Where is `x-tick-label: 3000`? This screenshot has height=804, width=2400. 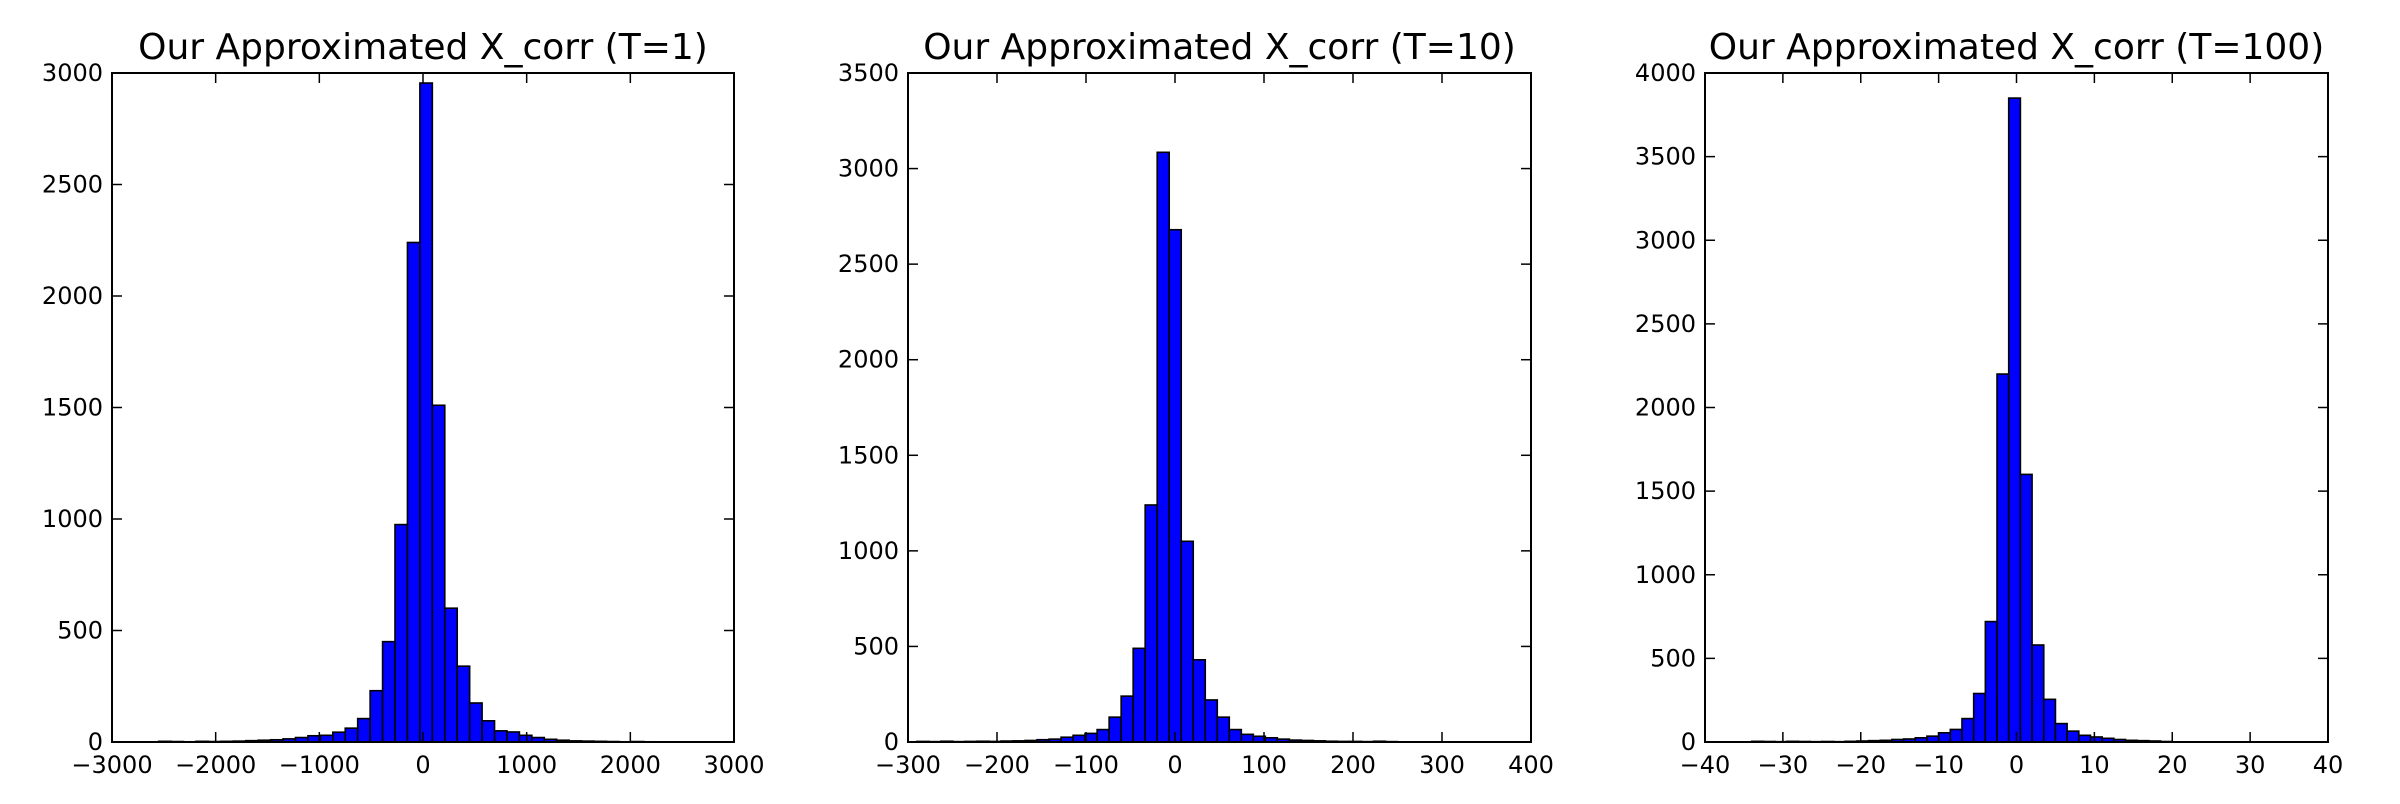
x-tick-label: 3000 is located at coordinates (733, 765).